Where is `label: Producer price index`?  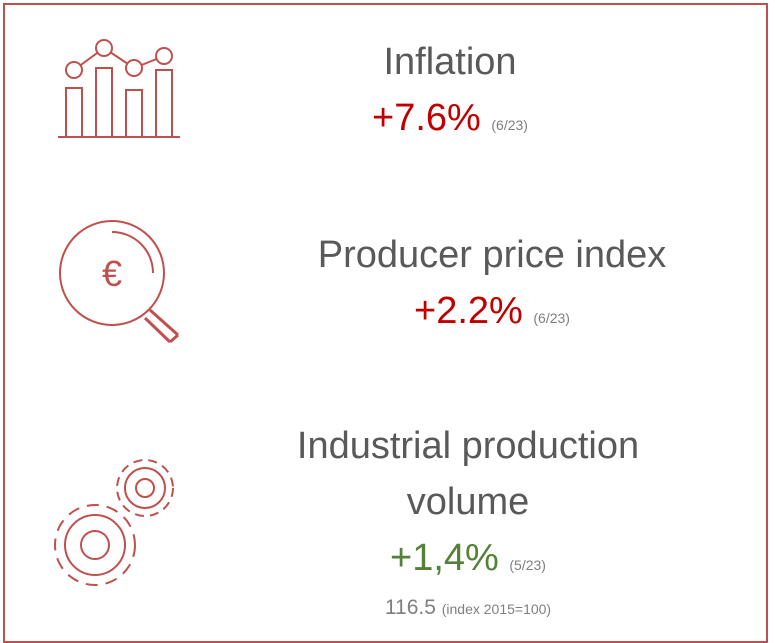 label: Producer price index is located at coordinates (492, 255).